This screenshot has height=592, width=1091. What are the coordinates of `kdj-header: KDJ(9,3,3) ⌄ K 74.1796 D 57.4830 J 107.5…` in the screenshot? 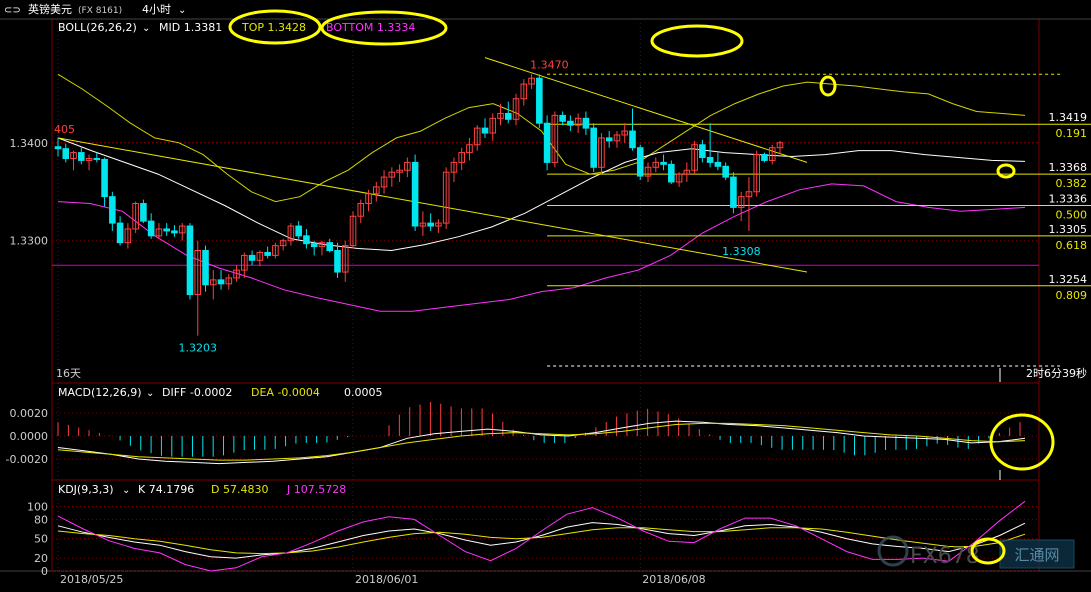 It's located at (202, 489).